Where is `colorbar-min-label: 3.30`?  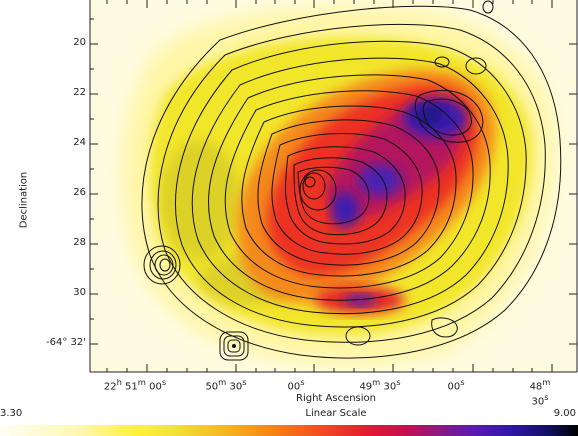
colorbar-min-label: 3.30 is located at coordinates (11, 413).